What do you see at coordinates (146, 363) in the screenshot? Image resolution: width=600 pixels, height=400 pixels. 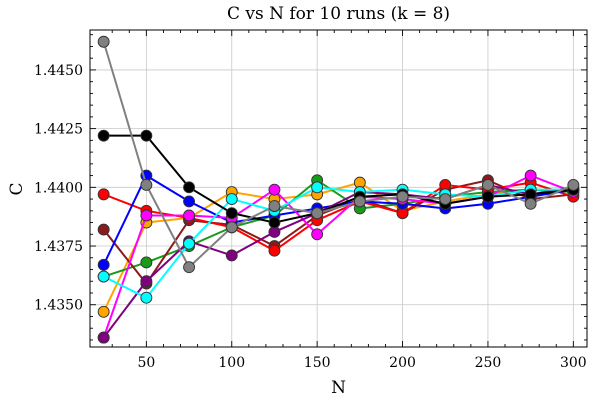 I see `x-tick-label: 50` at bounding box center [146, 363].